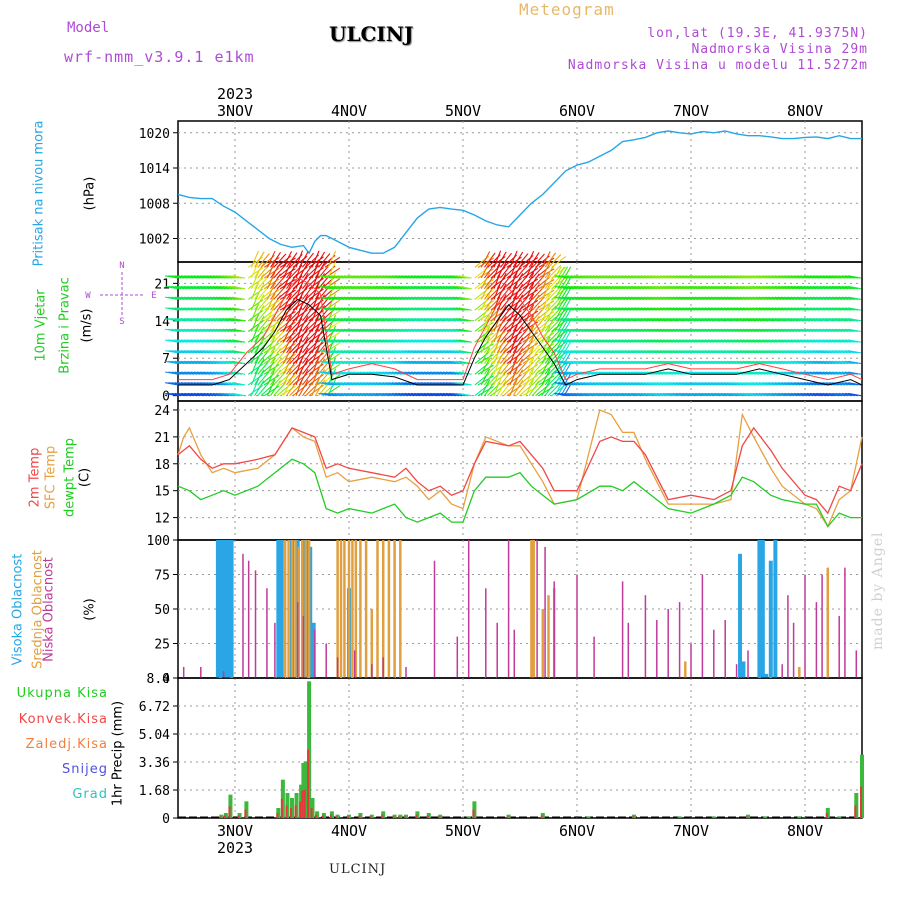 The image size is (900, 900). I want to click on bottom-day-label: 4NOV, so click(349, 831).